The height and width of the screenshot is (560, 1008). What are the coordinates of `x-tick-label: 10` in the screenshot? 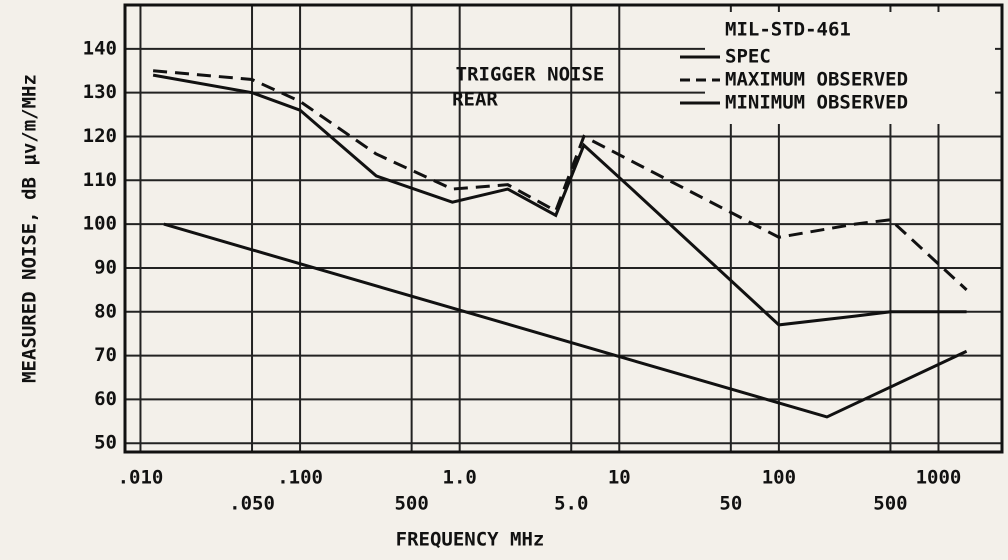 It's located at (619, 478).